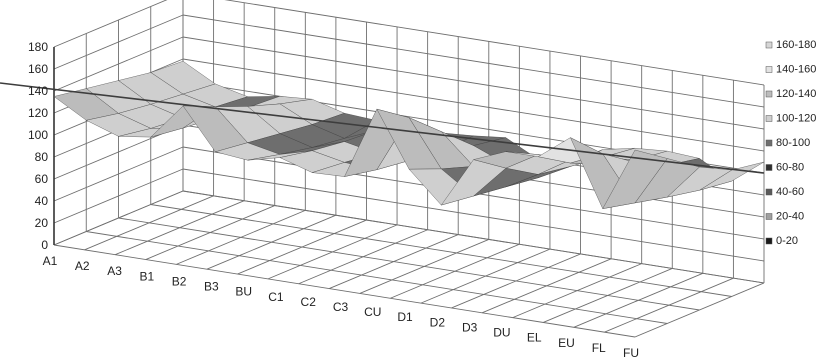 Image resolution: width=835 pixels, height=358 pixels. I want to click on legend-label: 140-160, so click(796, 70).